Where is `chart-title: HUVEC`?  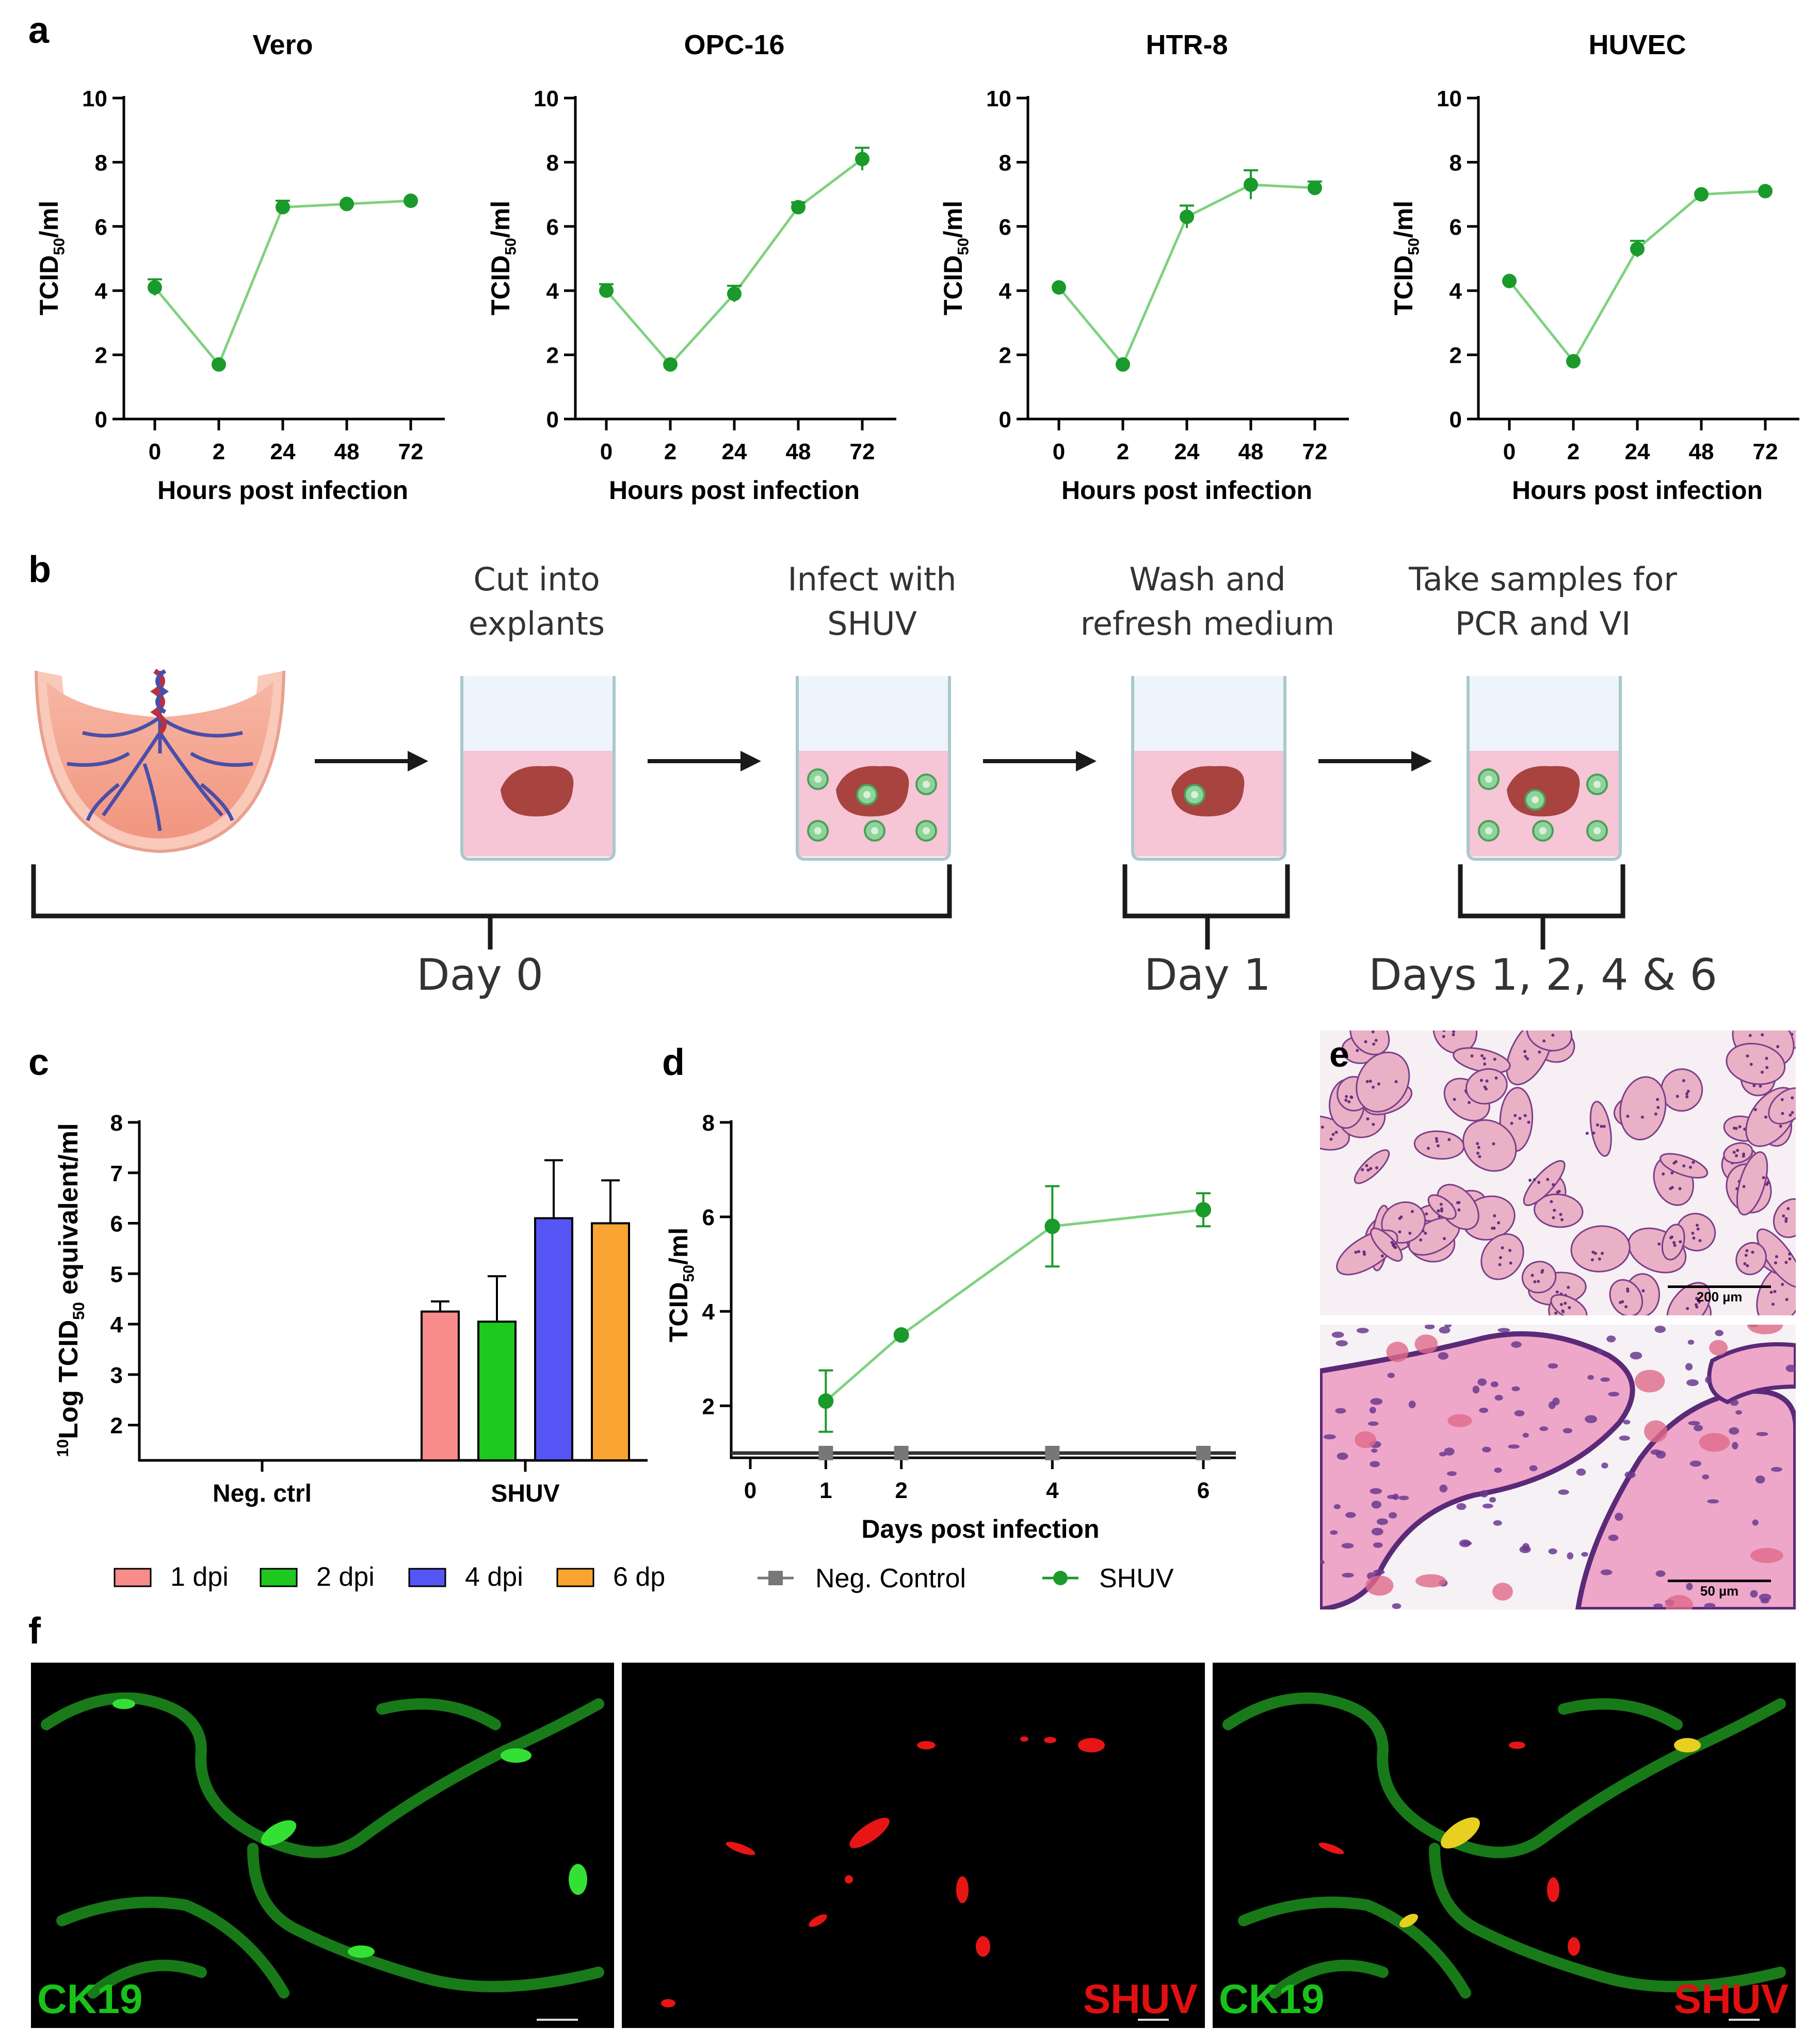
chart-title: HUVEC is located at coordinates (1637, 45).